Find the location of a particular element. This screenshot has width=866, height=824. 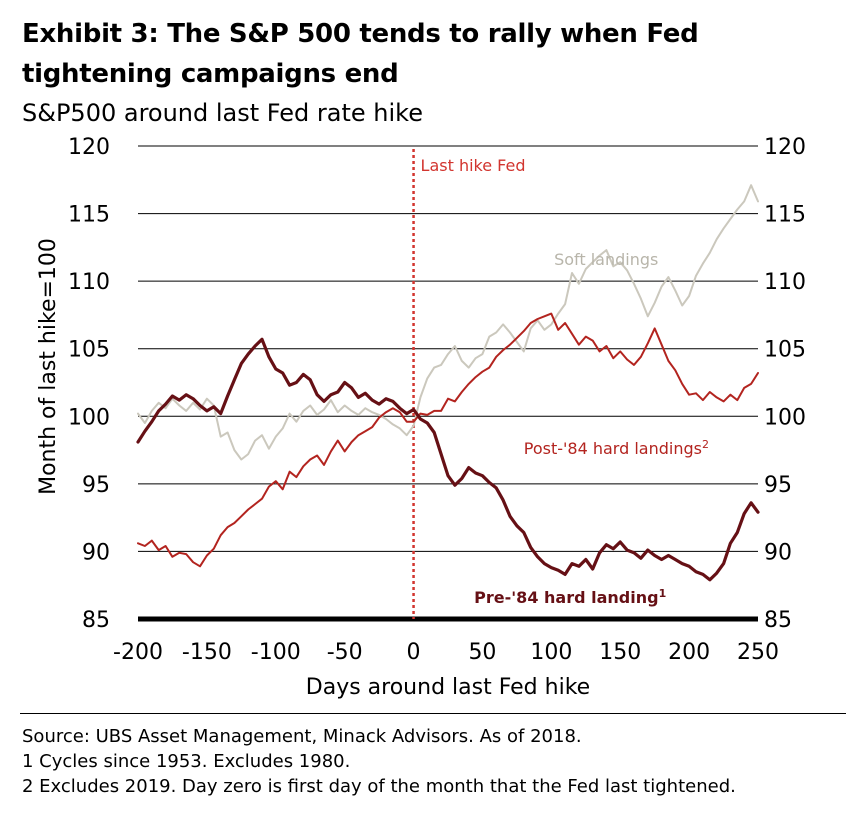

x-tick-label: 250 is located at coordinates (758, 652).